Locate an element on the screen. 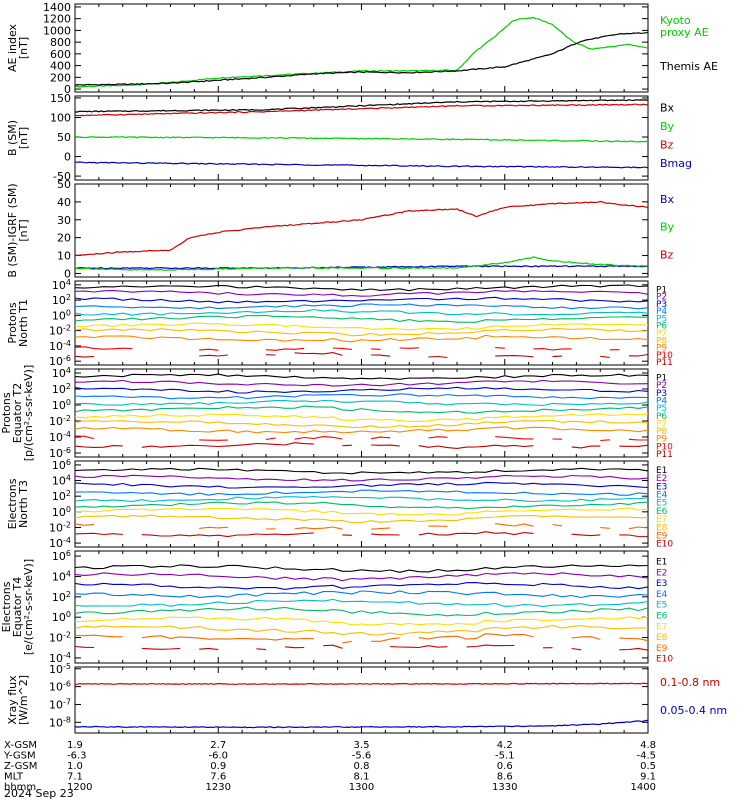 This screenshot has width=750, height=800. y-tick-label: 800 is located at coordinates (60, 42).